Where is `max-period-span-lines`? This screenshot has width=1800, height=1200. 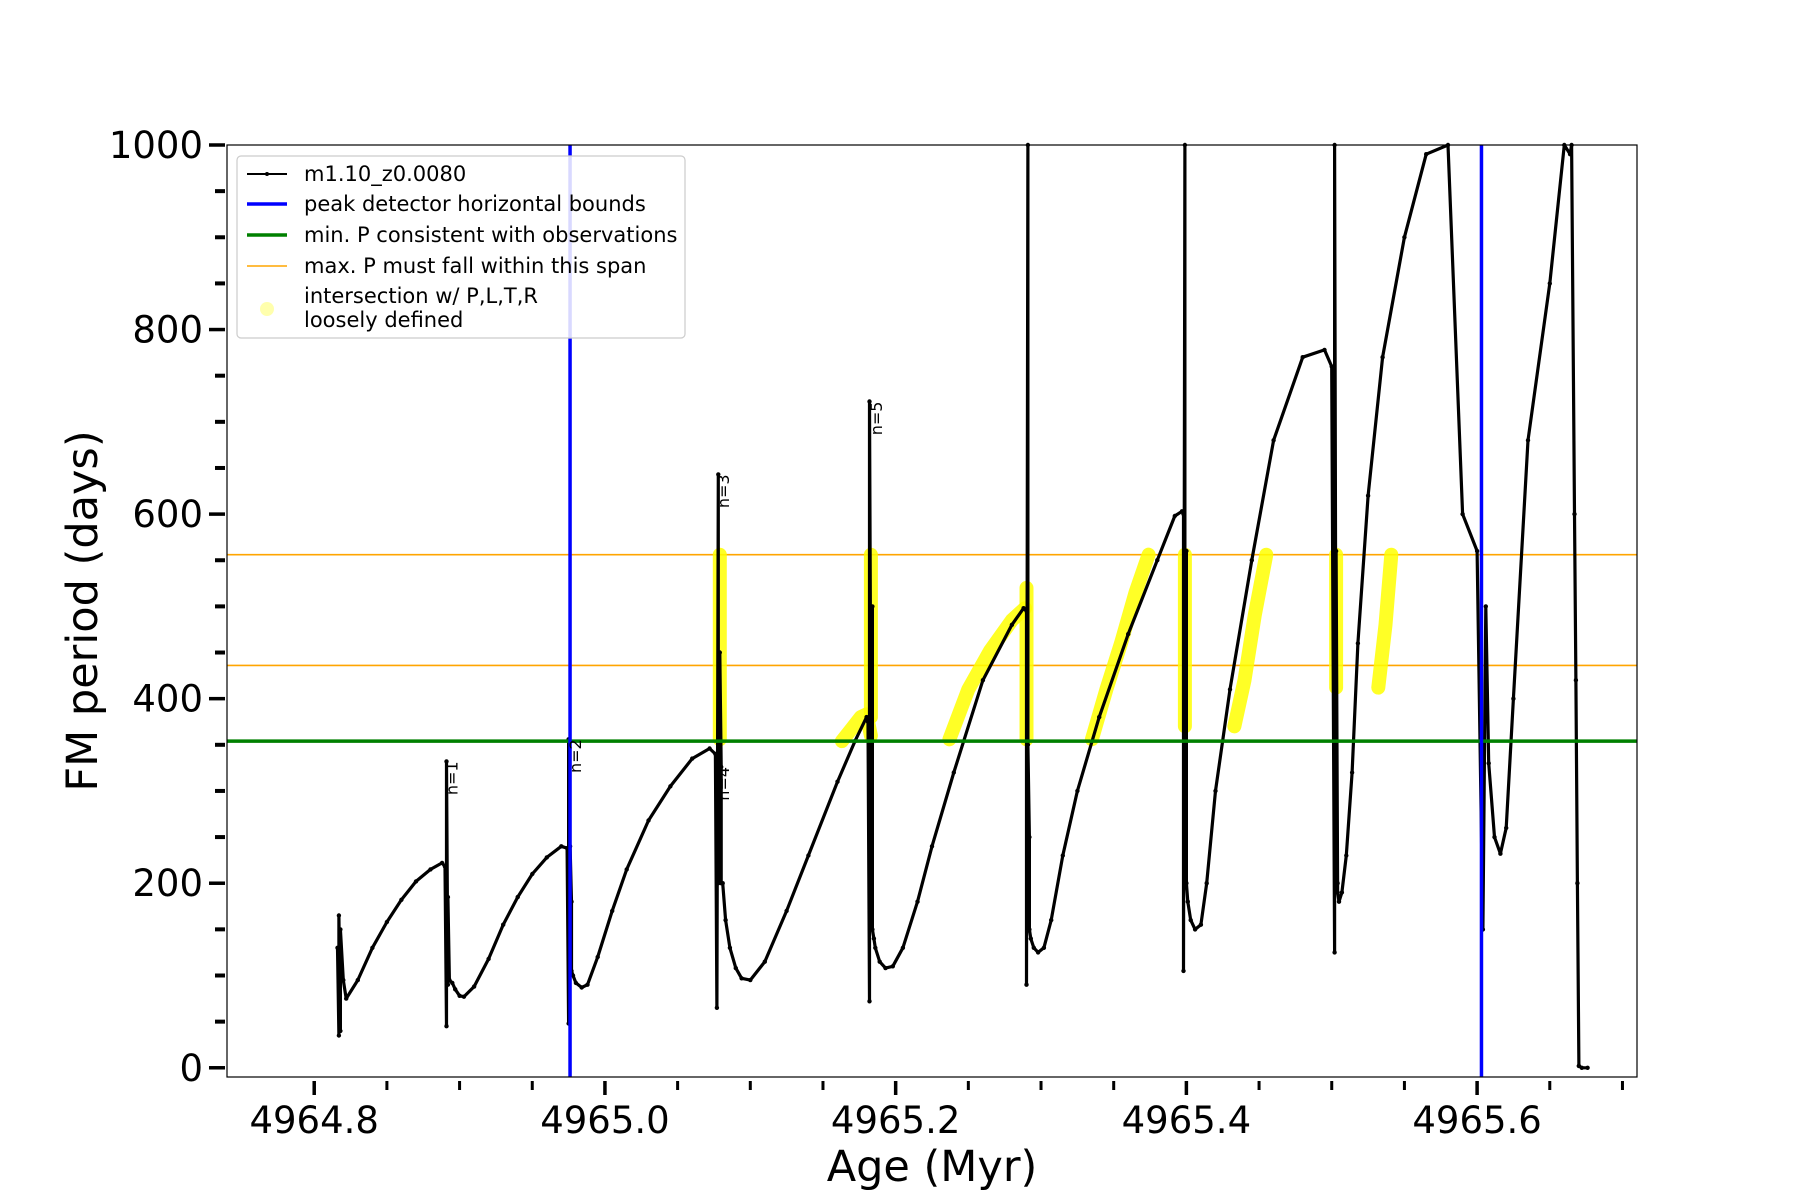
max-period-span-lines is located at coordinates (932, 610).